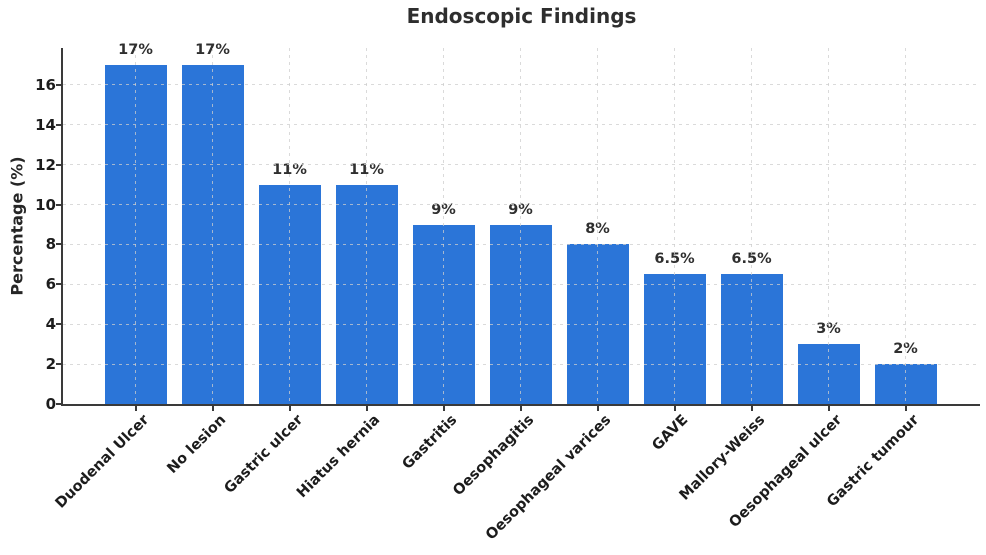 Image resolution: width=986 pixels, height=555 pixels. What do you see at coordinates (196, 444) in the screenshot?
I see `x-tick-label: No lesion` at bounding box center [196, 444].